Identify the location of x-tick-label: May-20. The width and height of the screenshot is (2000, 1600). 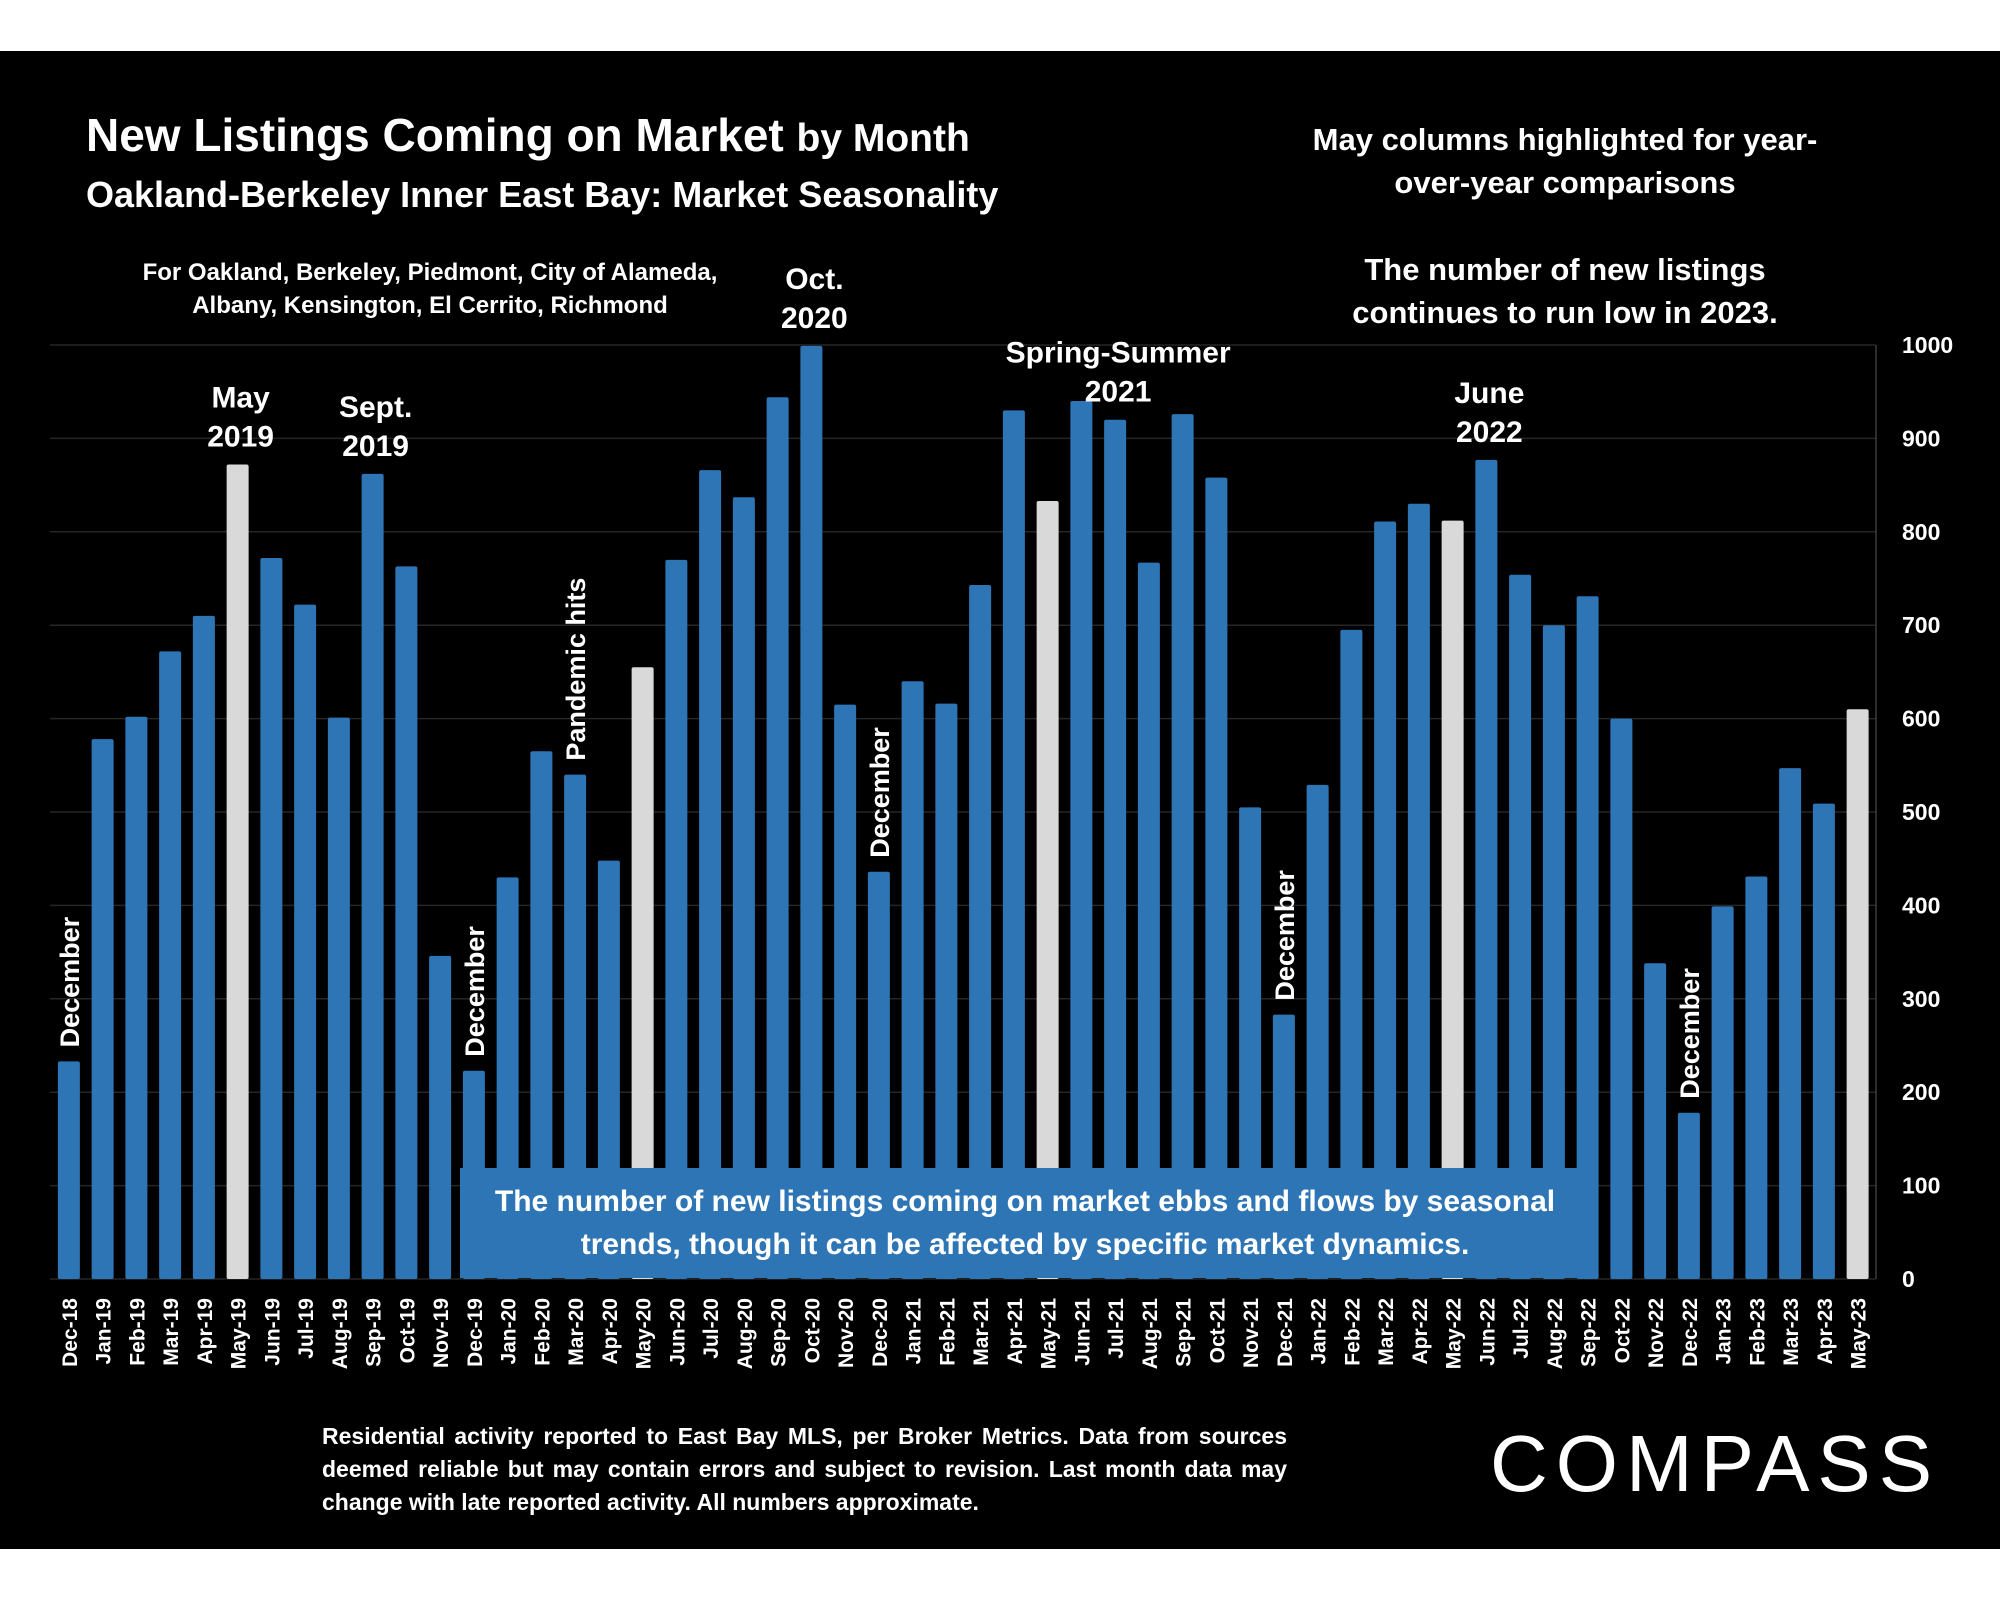
(644, 1333).